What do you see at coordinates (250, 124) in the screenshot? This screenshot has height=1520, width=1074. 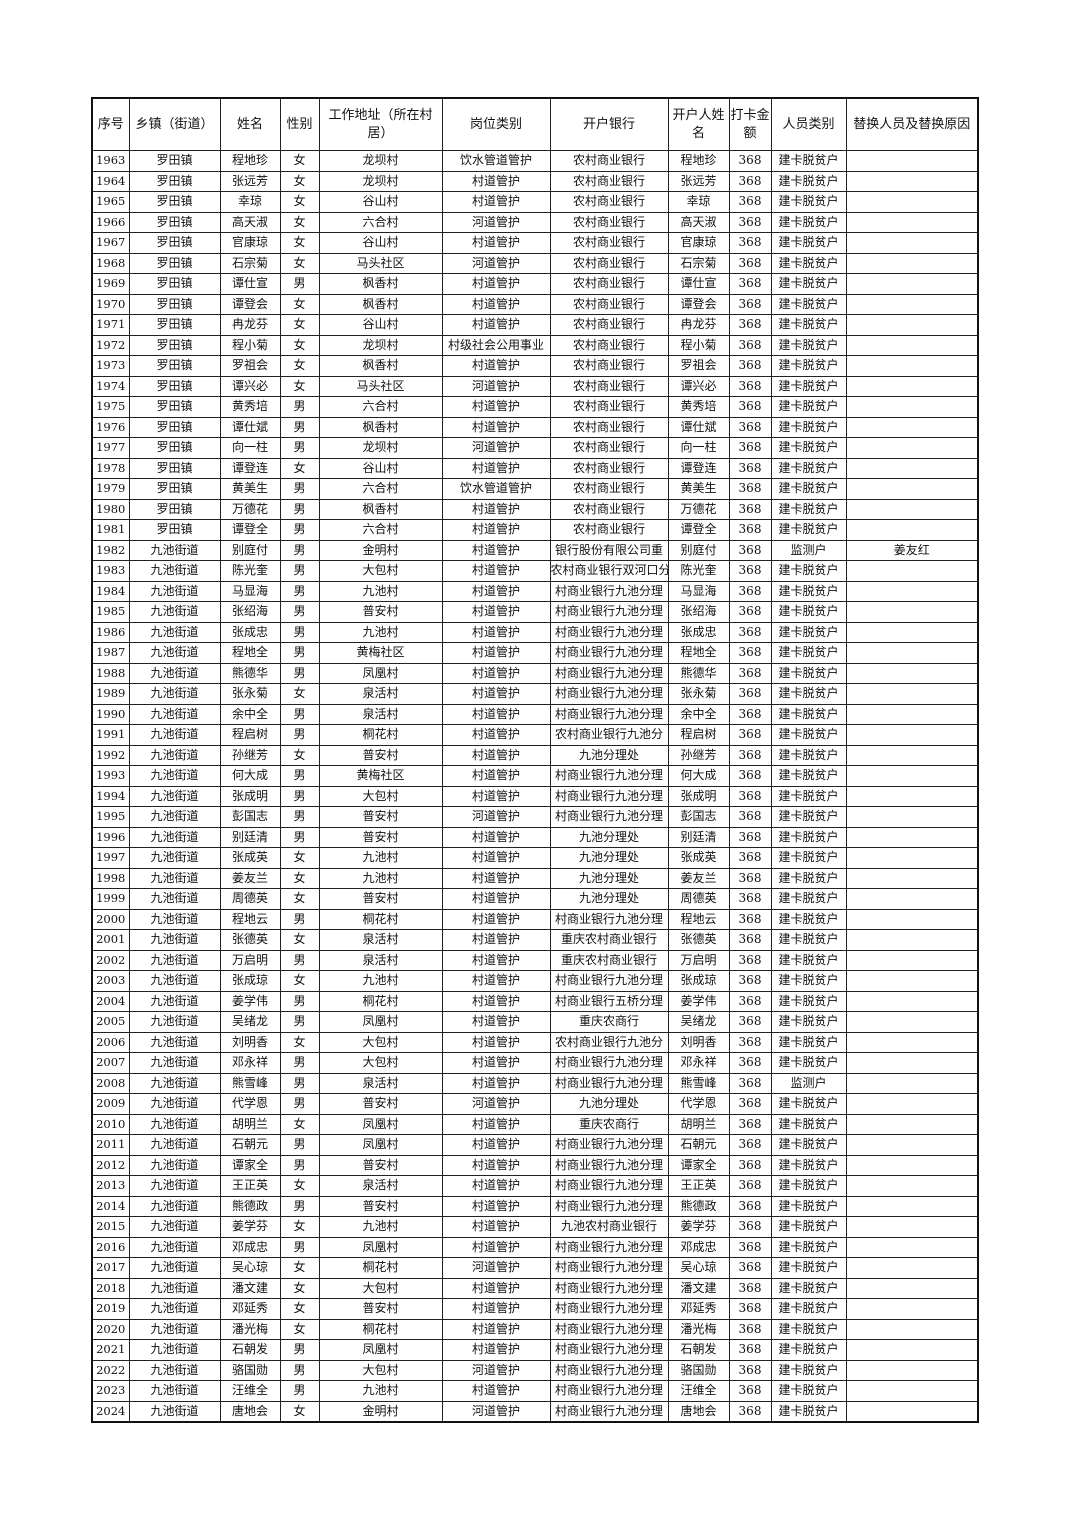 I see `header-name: 姓名` at bounding box center [250, 124].